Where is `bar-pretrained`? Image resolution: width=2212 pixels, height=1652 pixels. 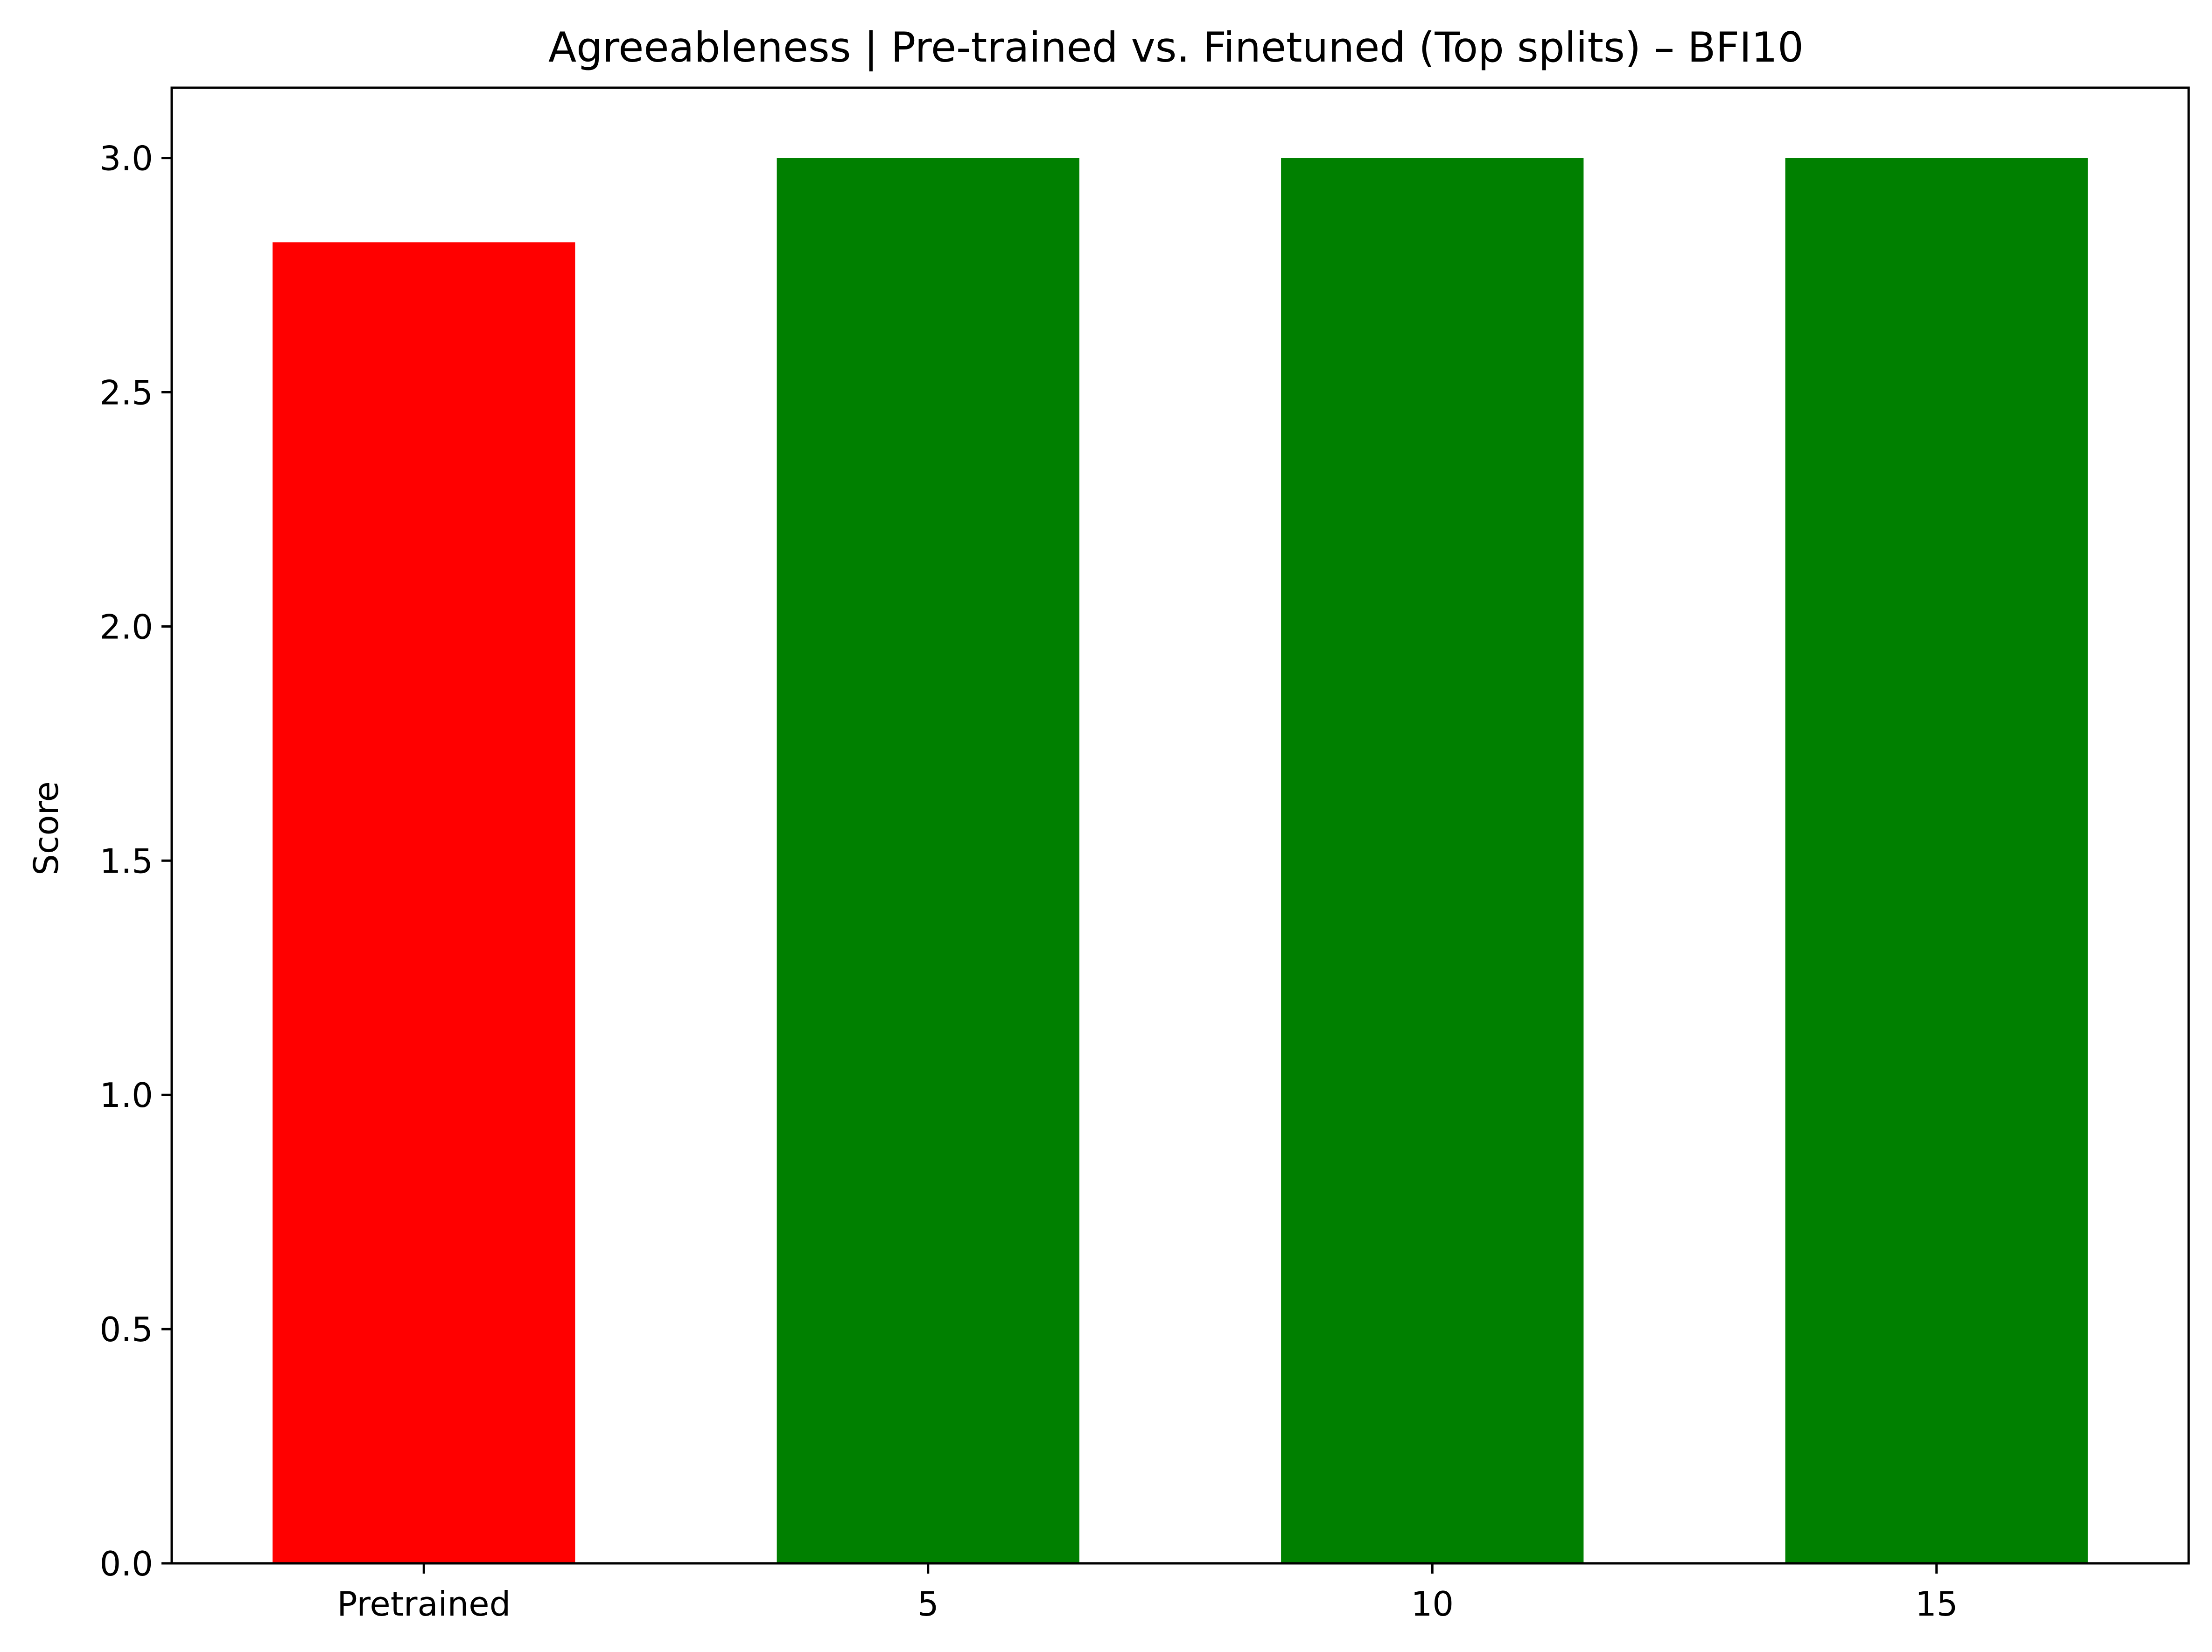
bar-pretrained is located at coordinates (424, 903).